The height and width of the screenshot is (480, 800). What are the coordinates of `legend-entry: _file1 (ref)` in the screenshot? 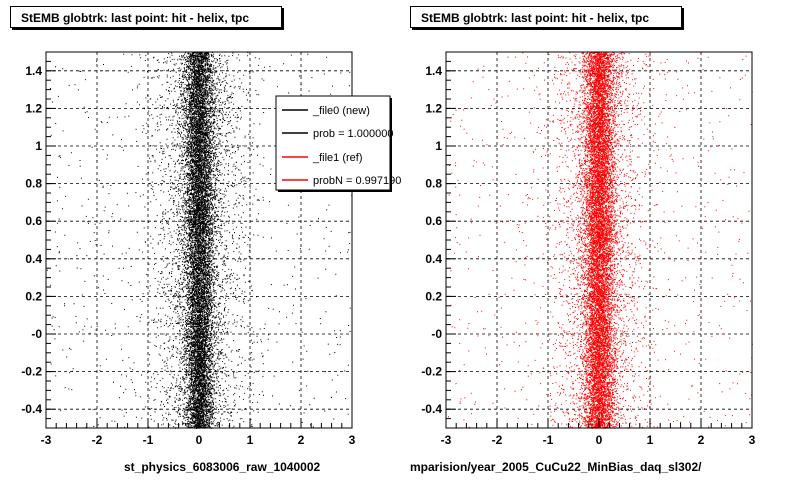 It's located at (322, 158).